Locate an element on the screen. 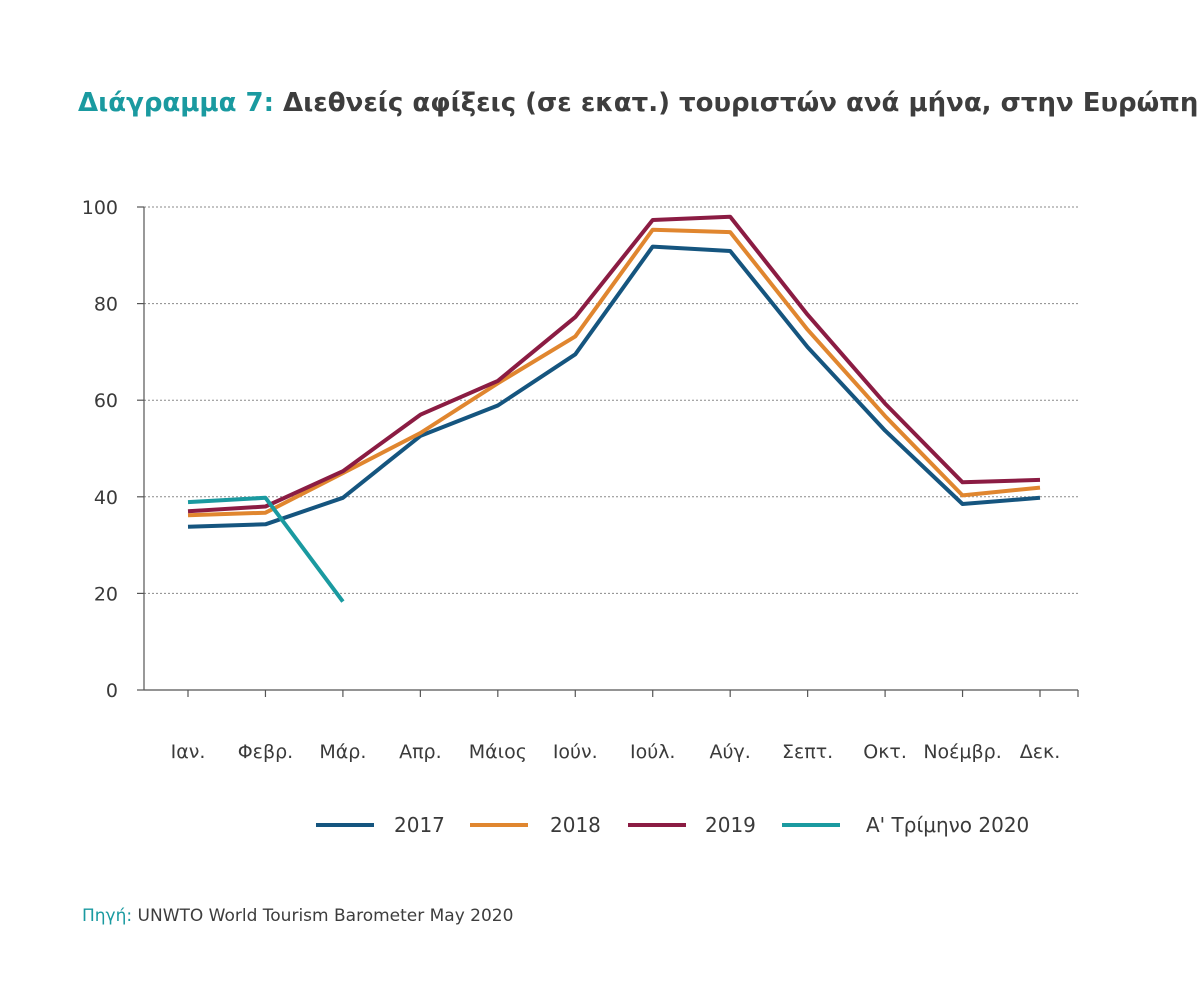 This screenshot has width=1200, height=1008. y-tick-label: 60 is located at coordinates (106, 401).